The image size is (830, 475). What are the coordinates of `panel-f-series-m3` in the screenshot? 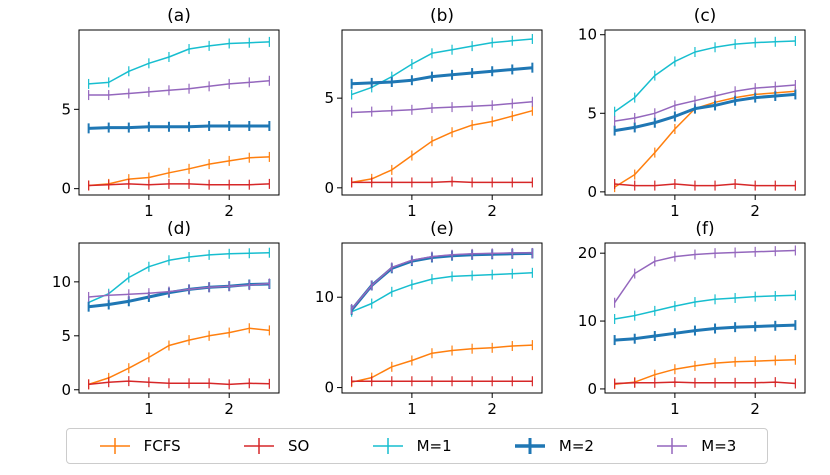 It's located at (704, 276).